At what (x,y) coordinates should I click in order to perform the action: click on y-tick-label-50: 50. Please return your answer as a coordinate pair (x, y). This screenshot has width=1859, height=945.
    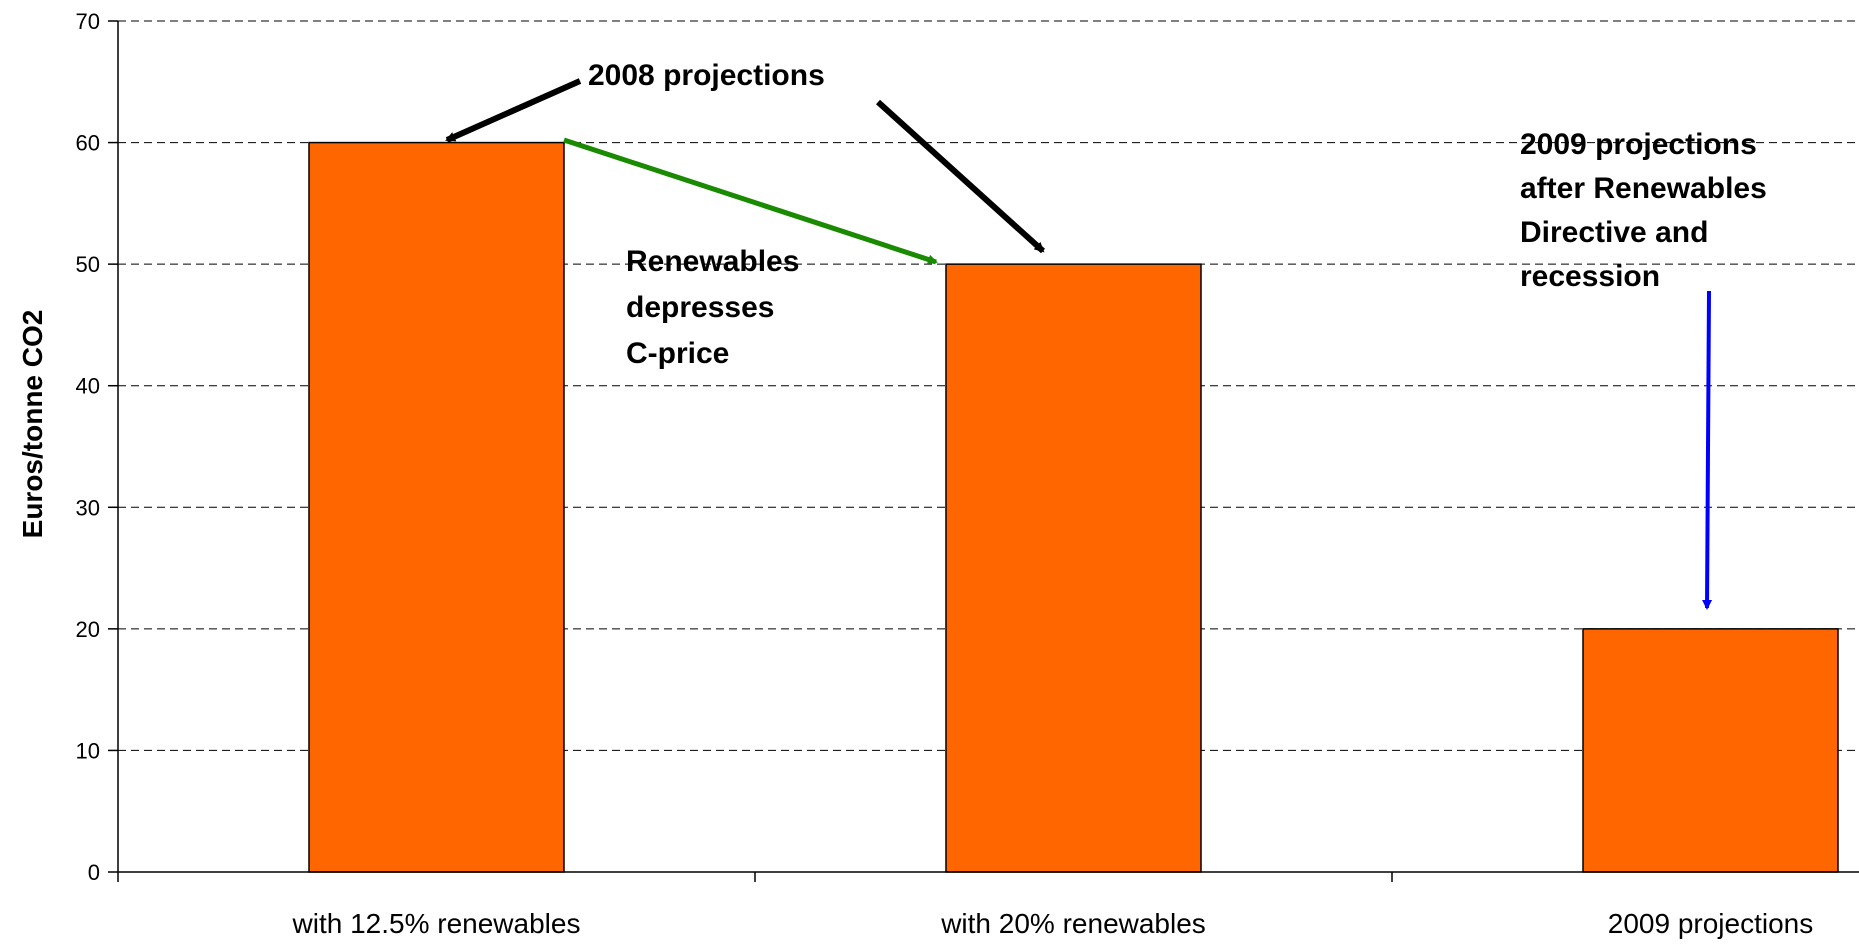
    Looking at the image, I should click on (88, 264).